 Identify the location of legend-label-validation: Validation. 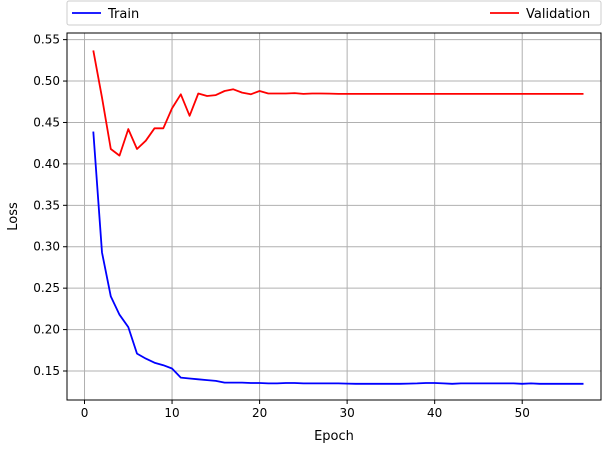
(558, 14).